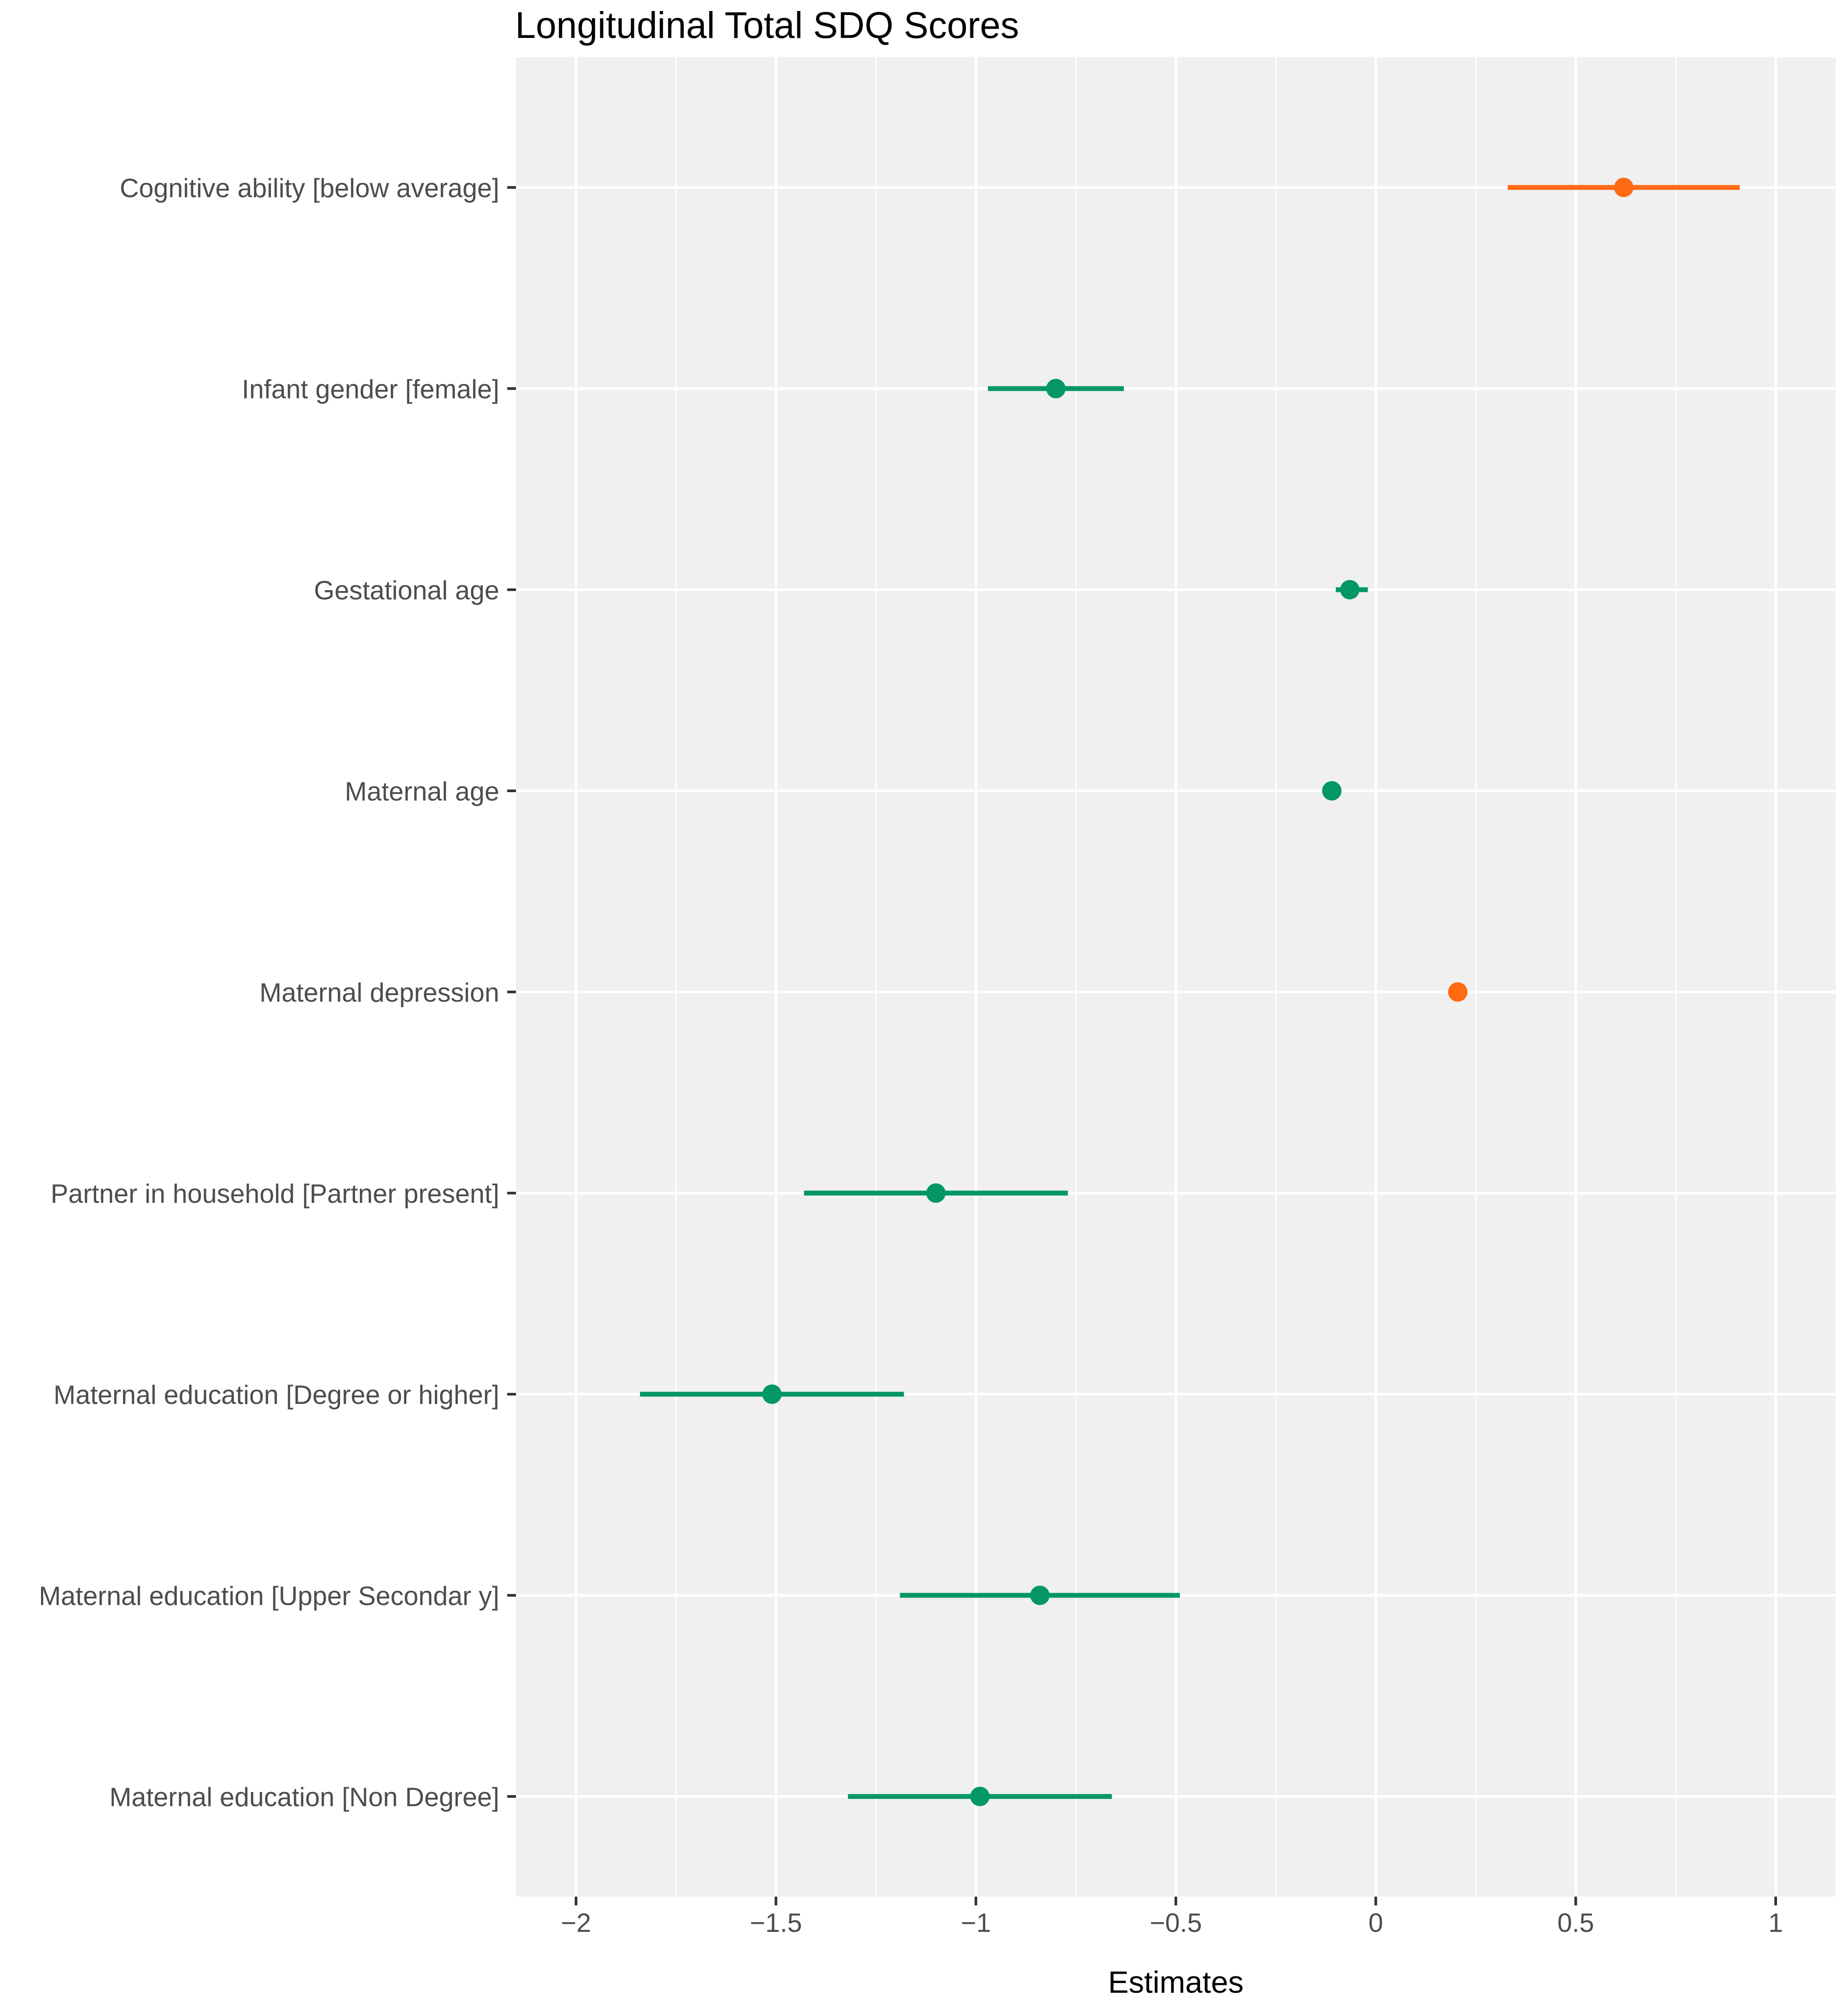 This screenshot has width=1848, height=2002. Describe the element at coordinates (576, 1923) in the screenshot. I see `x-tick-label: −2` at that location.